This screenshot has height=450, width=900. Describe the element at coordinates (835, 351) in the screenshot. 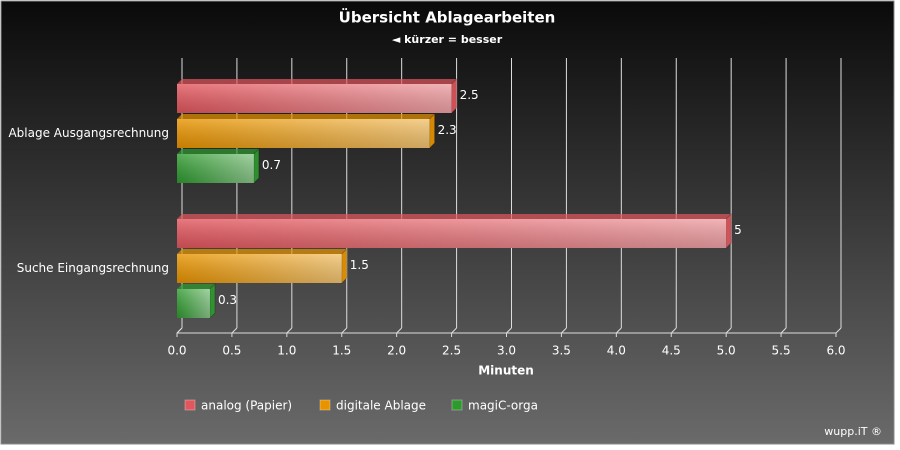

I see `x-tick-label: 6.0` at that location.